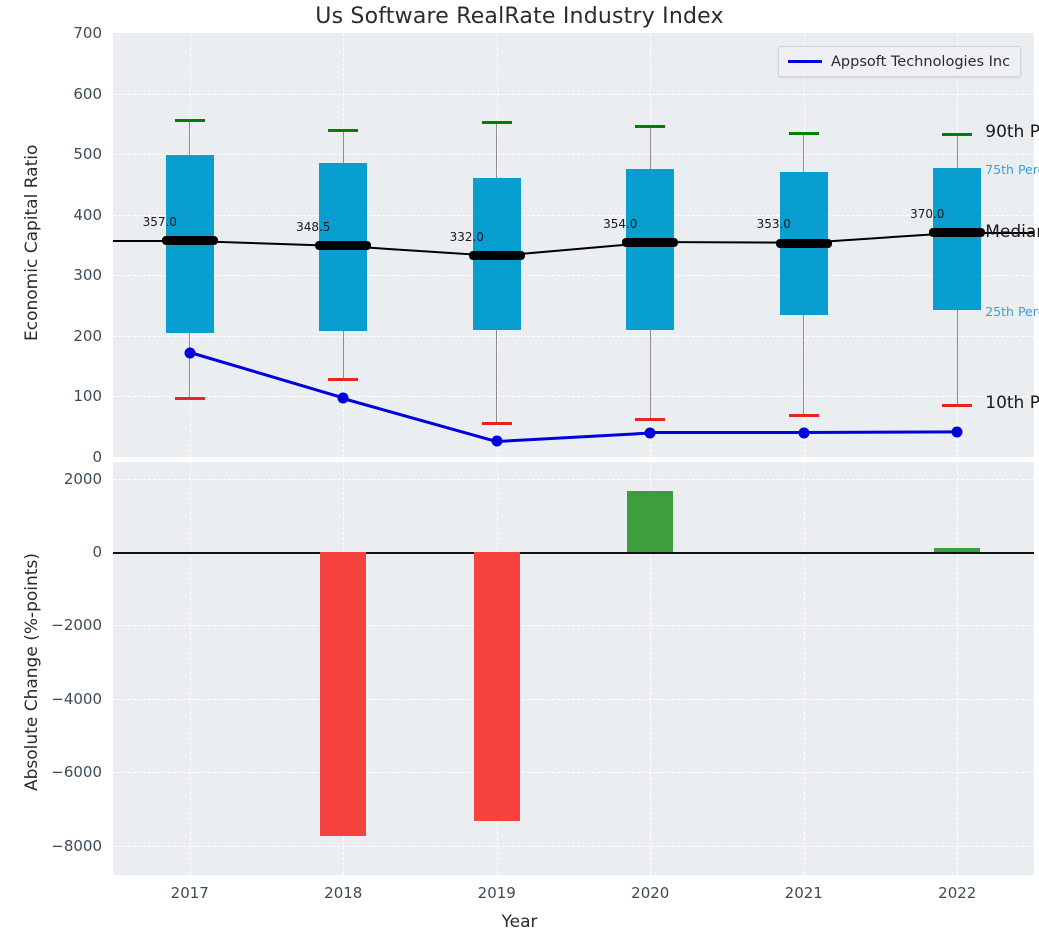 Image resolution: width=1039 pixels, height=942 pixels. What do you see at coordinates (650, 893) in the screenshot?
I see `x-tick-label: 2020` at bounding box center [650, 893].